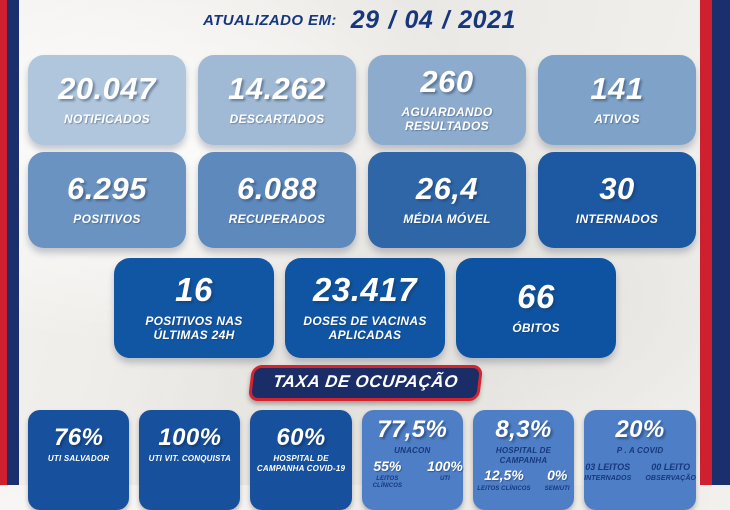  I want to click on occupancy-sub-value: 100%, so click(445, 465).